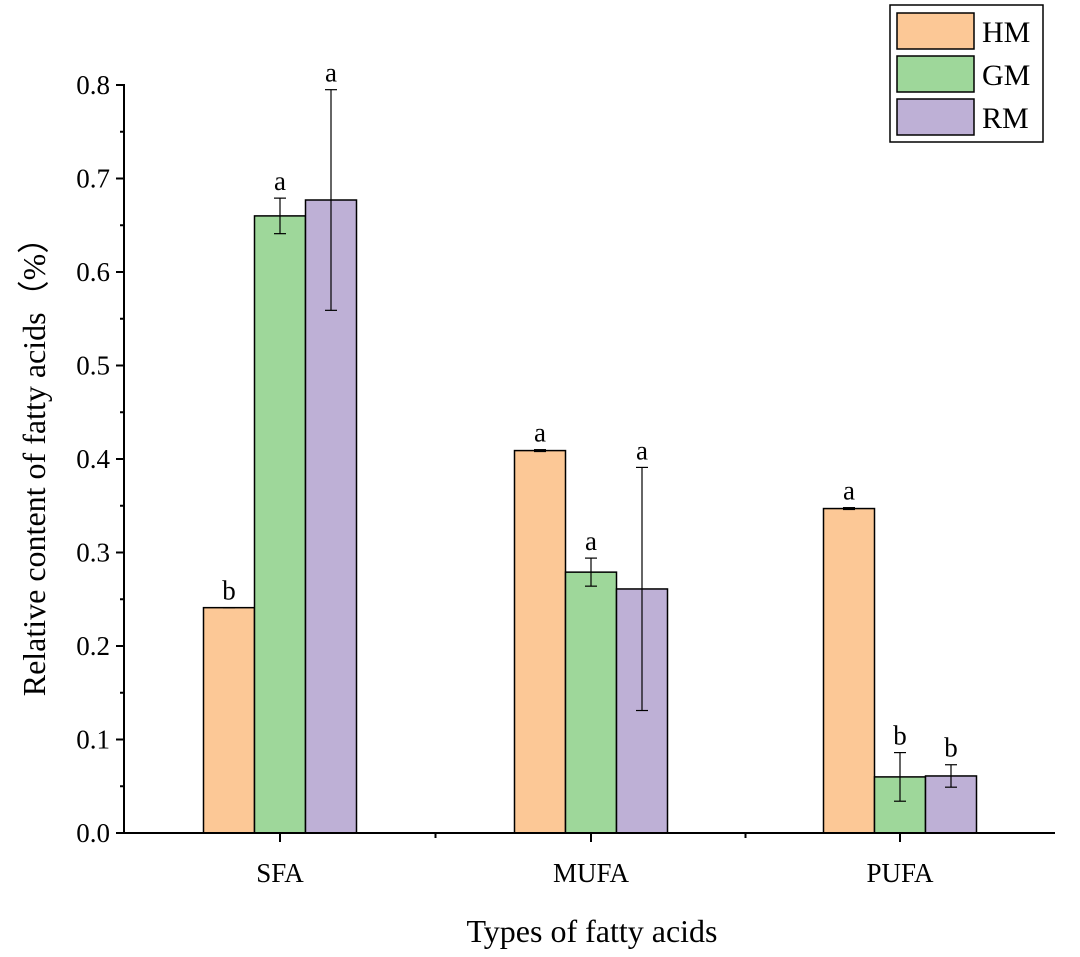  Describe the element at coordinates (951, 804) in the screenshot. I see `bar-rm-pufa` at that location.